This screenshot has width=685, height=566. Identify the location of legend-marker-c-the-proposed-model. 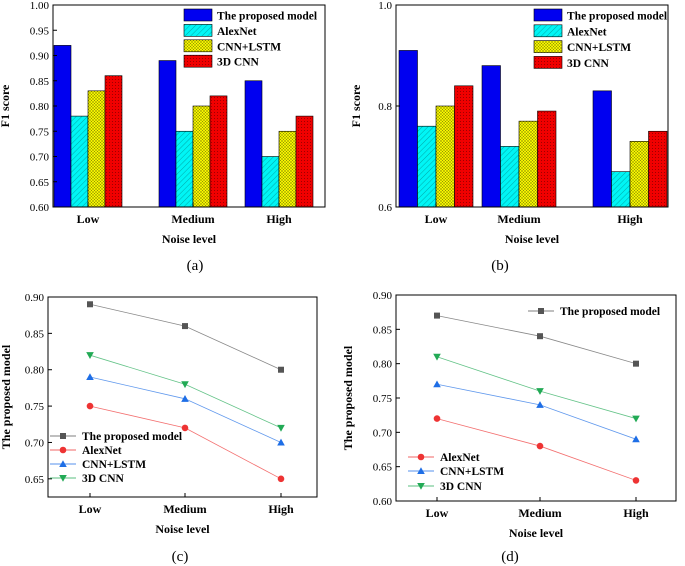
(63, 436).